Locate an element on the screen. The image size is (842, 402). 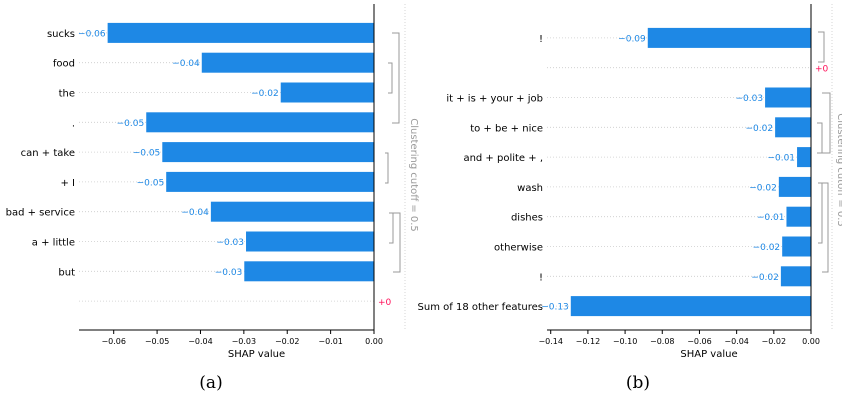
caption-a: (a) is located at coordinates (210, 383).